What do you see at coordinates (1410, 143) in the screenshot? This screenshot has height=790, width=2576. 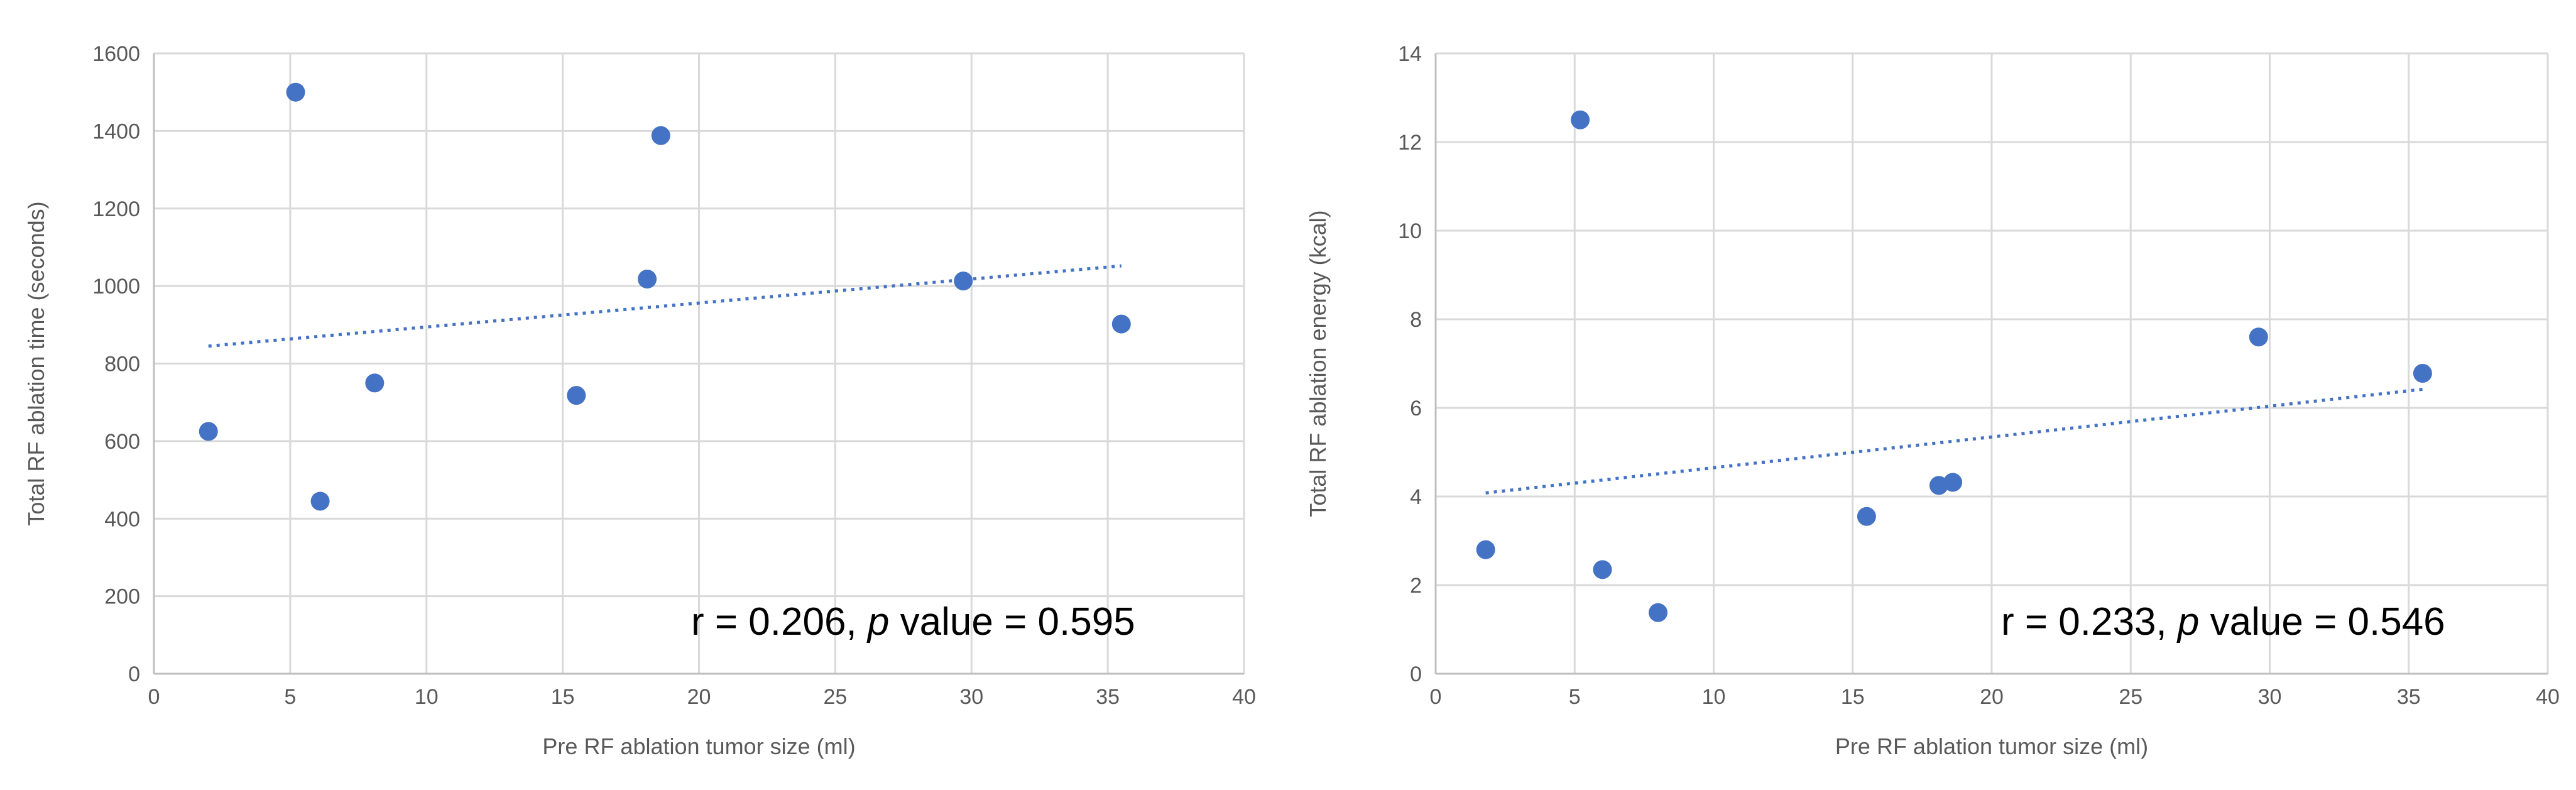 I see `y-tick-label: 12` at bounding box center [1410, 143].